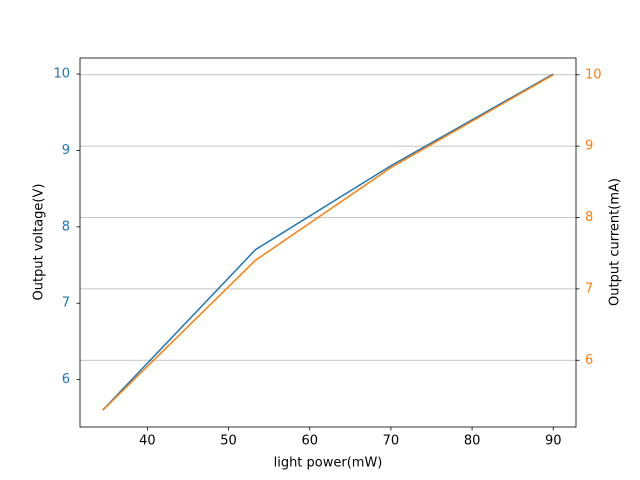 The image size is (640, 480). What do you see at coordinates (391, 441) in the screenshot?
I see `x-tick-label: 70` at bounding box center [391, 441].